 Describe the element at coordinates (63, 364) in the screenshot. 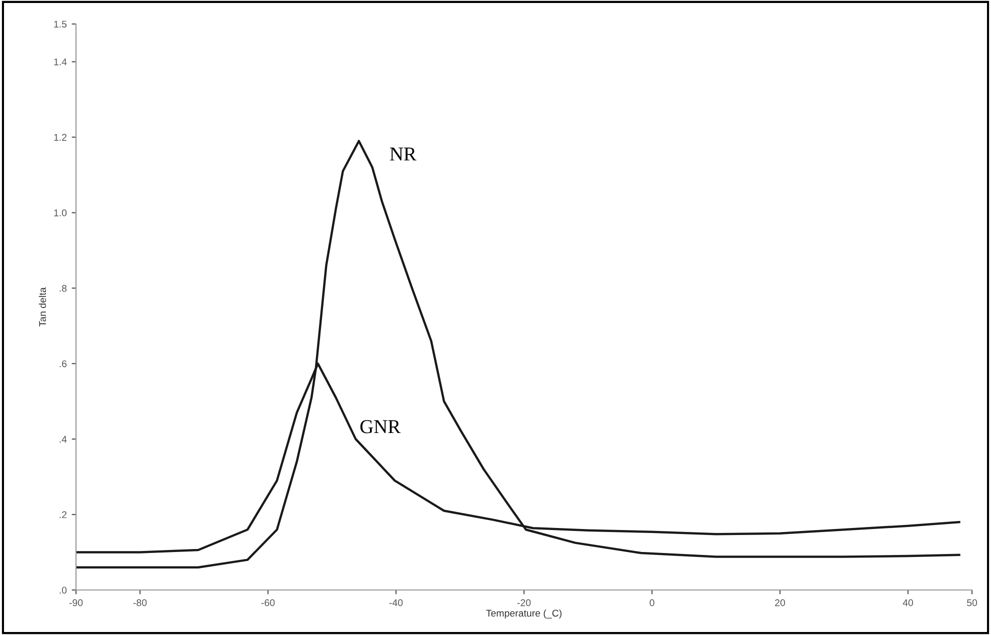

I see `y-tick-label: .6` at that location.